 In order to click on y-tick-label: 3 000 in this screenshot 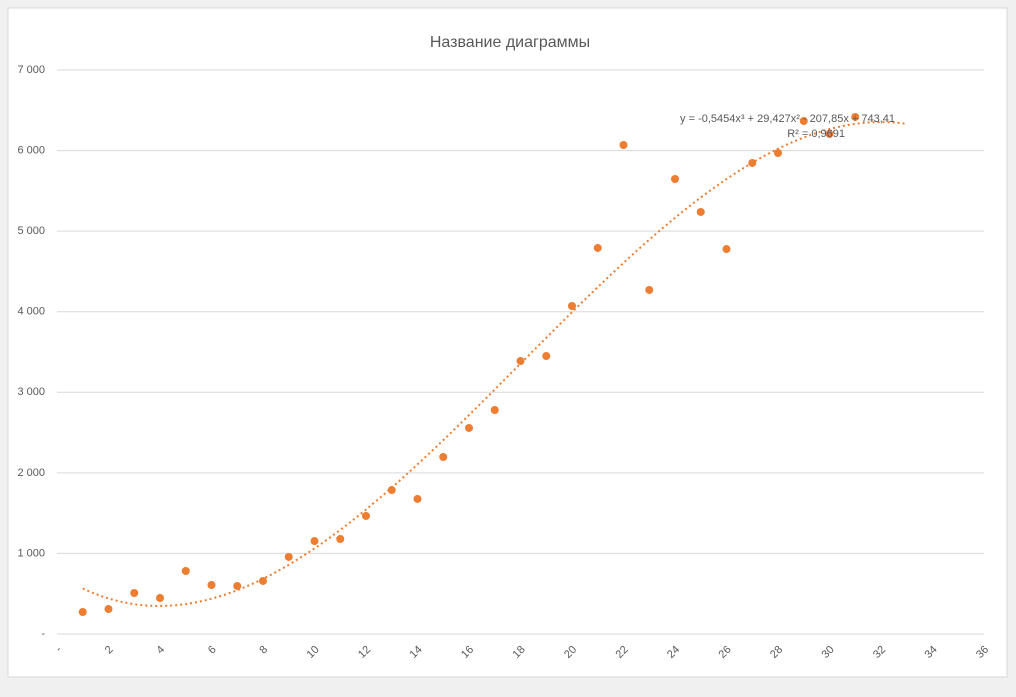, I will do `click(31, 392)`.